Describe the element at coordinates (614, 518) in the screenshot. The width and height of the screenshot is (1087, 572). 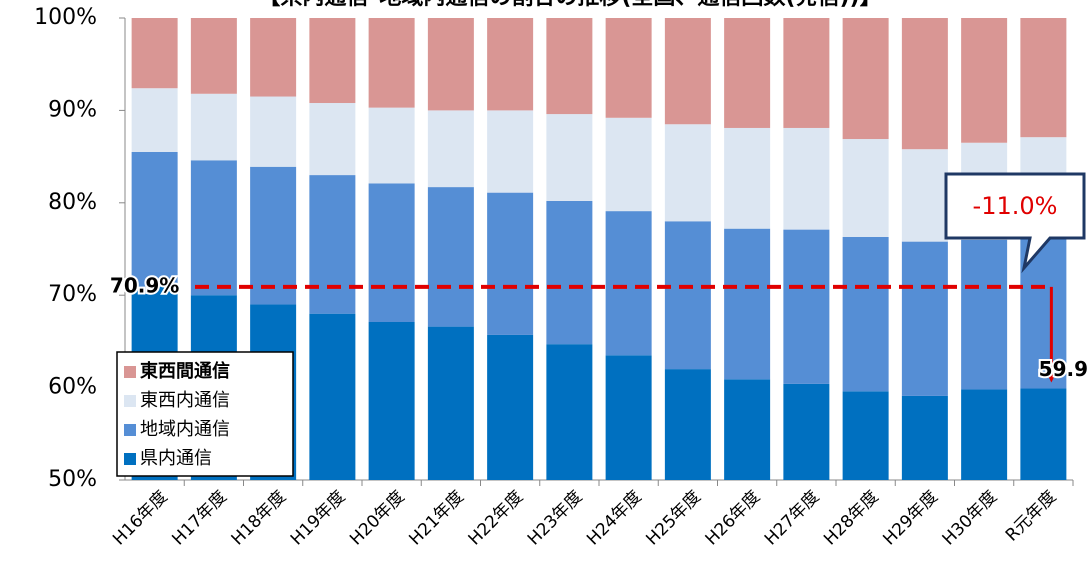
I see `x-tick-label: H24年度` at that location.